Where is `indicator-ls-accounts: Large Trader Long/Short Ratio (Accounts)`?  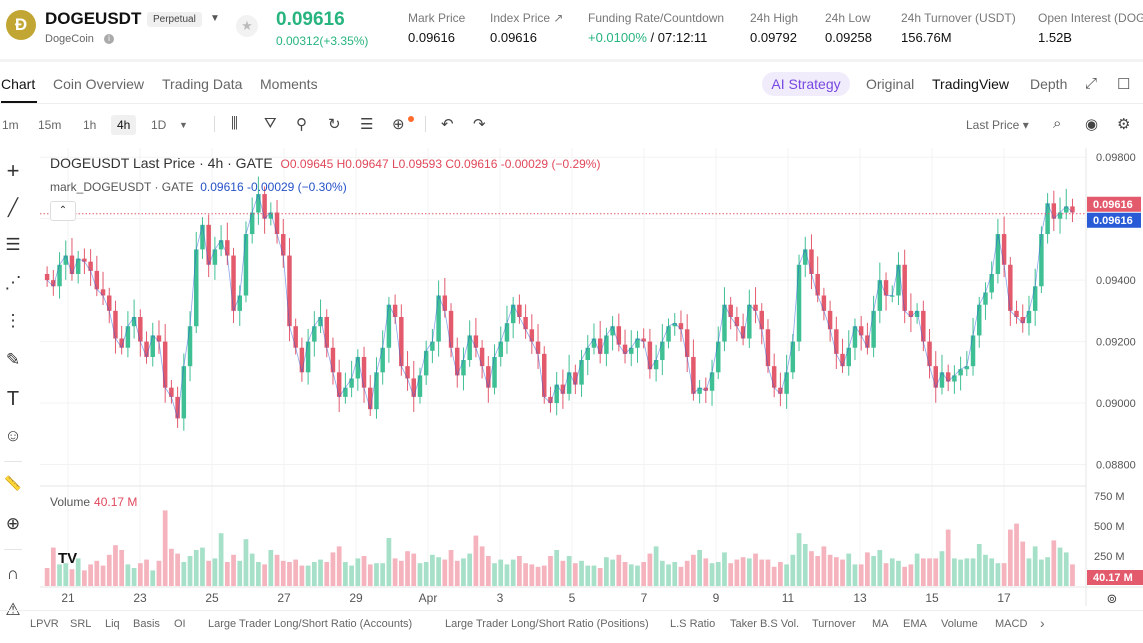 indicator-ls-accounts: Large Trader Long/Short Ratio (Accounts) is located at coordinates (310, 624).